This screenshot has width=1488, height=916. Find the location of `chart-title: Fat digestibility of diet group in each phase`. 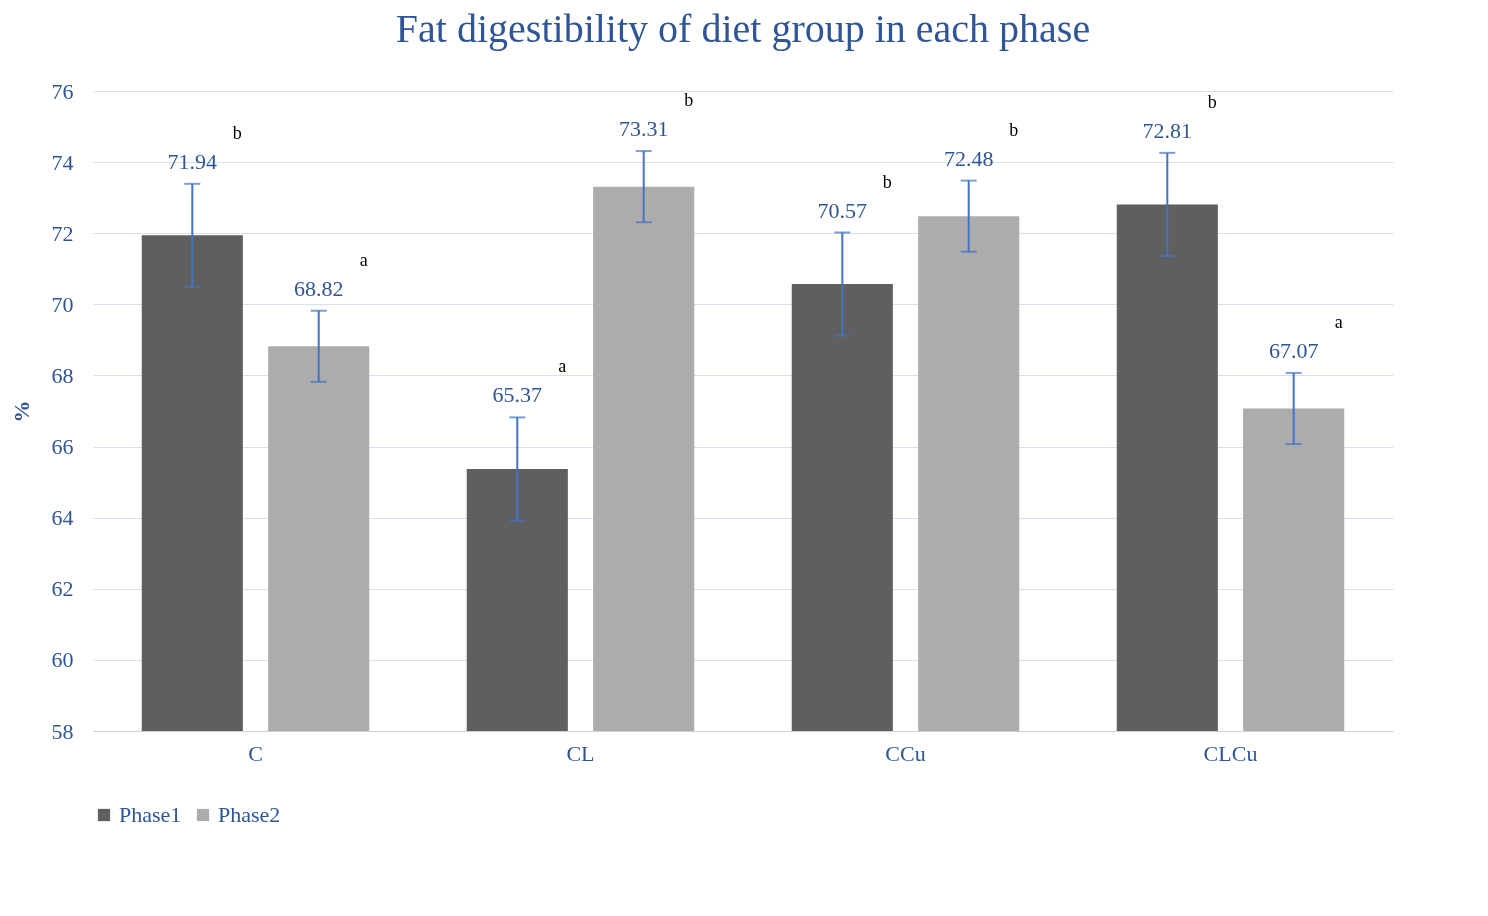

chart-title: Fat digestibility of diet group in each phase is located at coordinates (743, 28).